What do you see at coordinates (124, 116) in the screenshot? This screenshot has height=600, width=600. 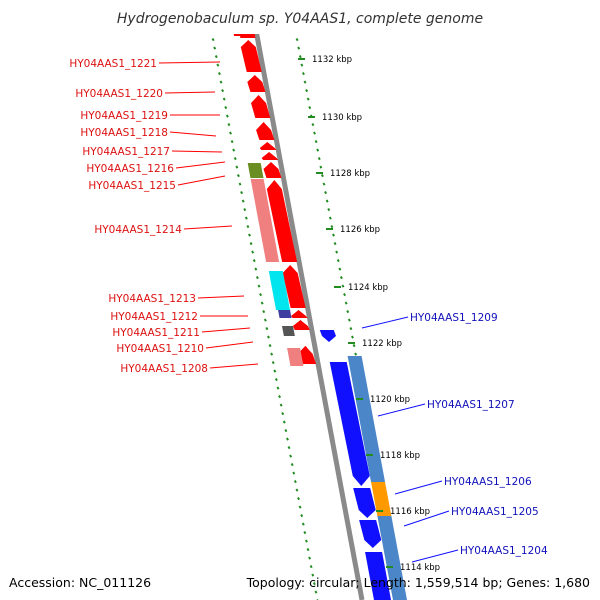 I see `forward-gene-label: HY04AAS1_1219` at bounding box center [124, 116].